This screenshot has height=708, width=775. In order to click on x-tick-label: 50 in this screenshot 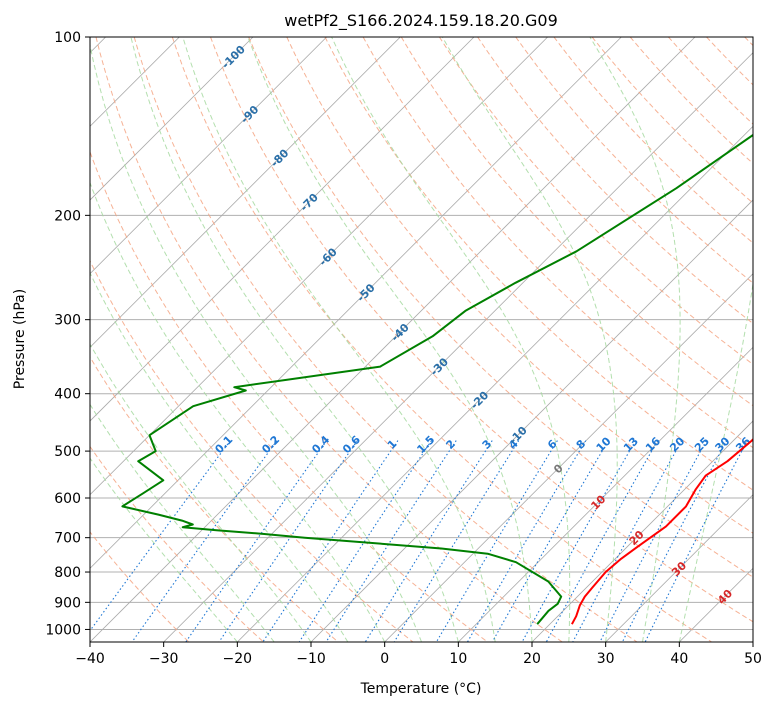, I will do `click(753, 659)`.